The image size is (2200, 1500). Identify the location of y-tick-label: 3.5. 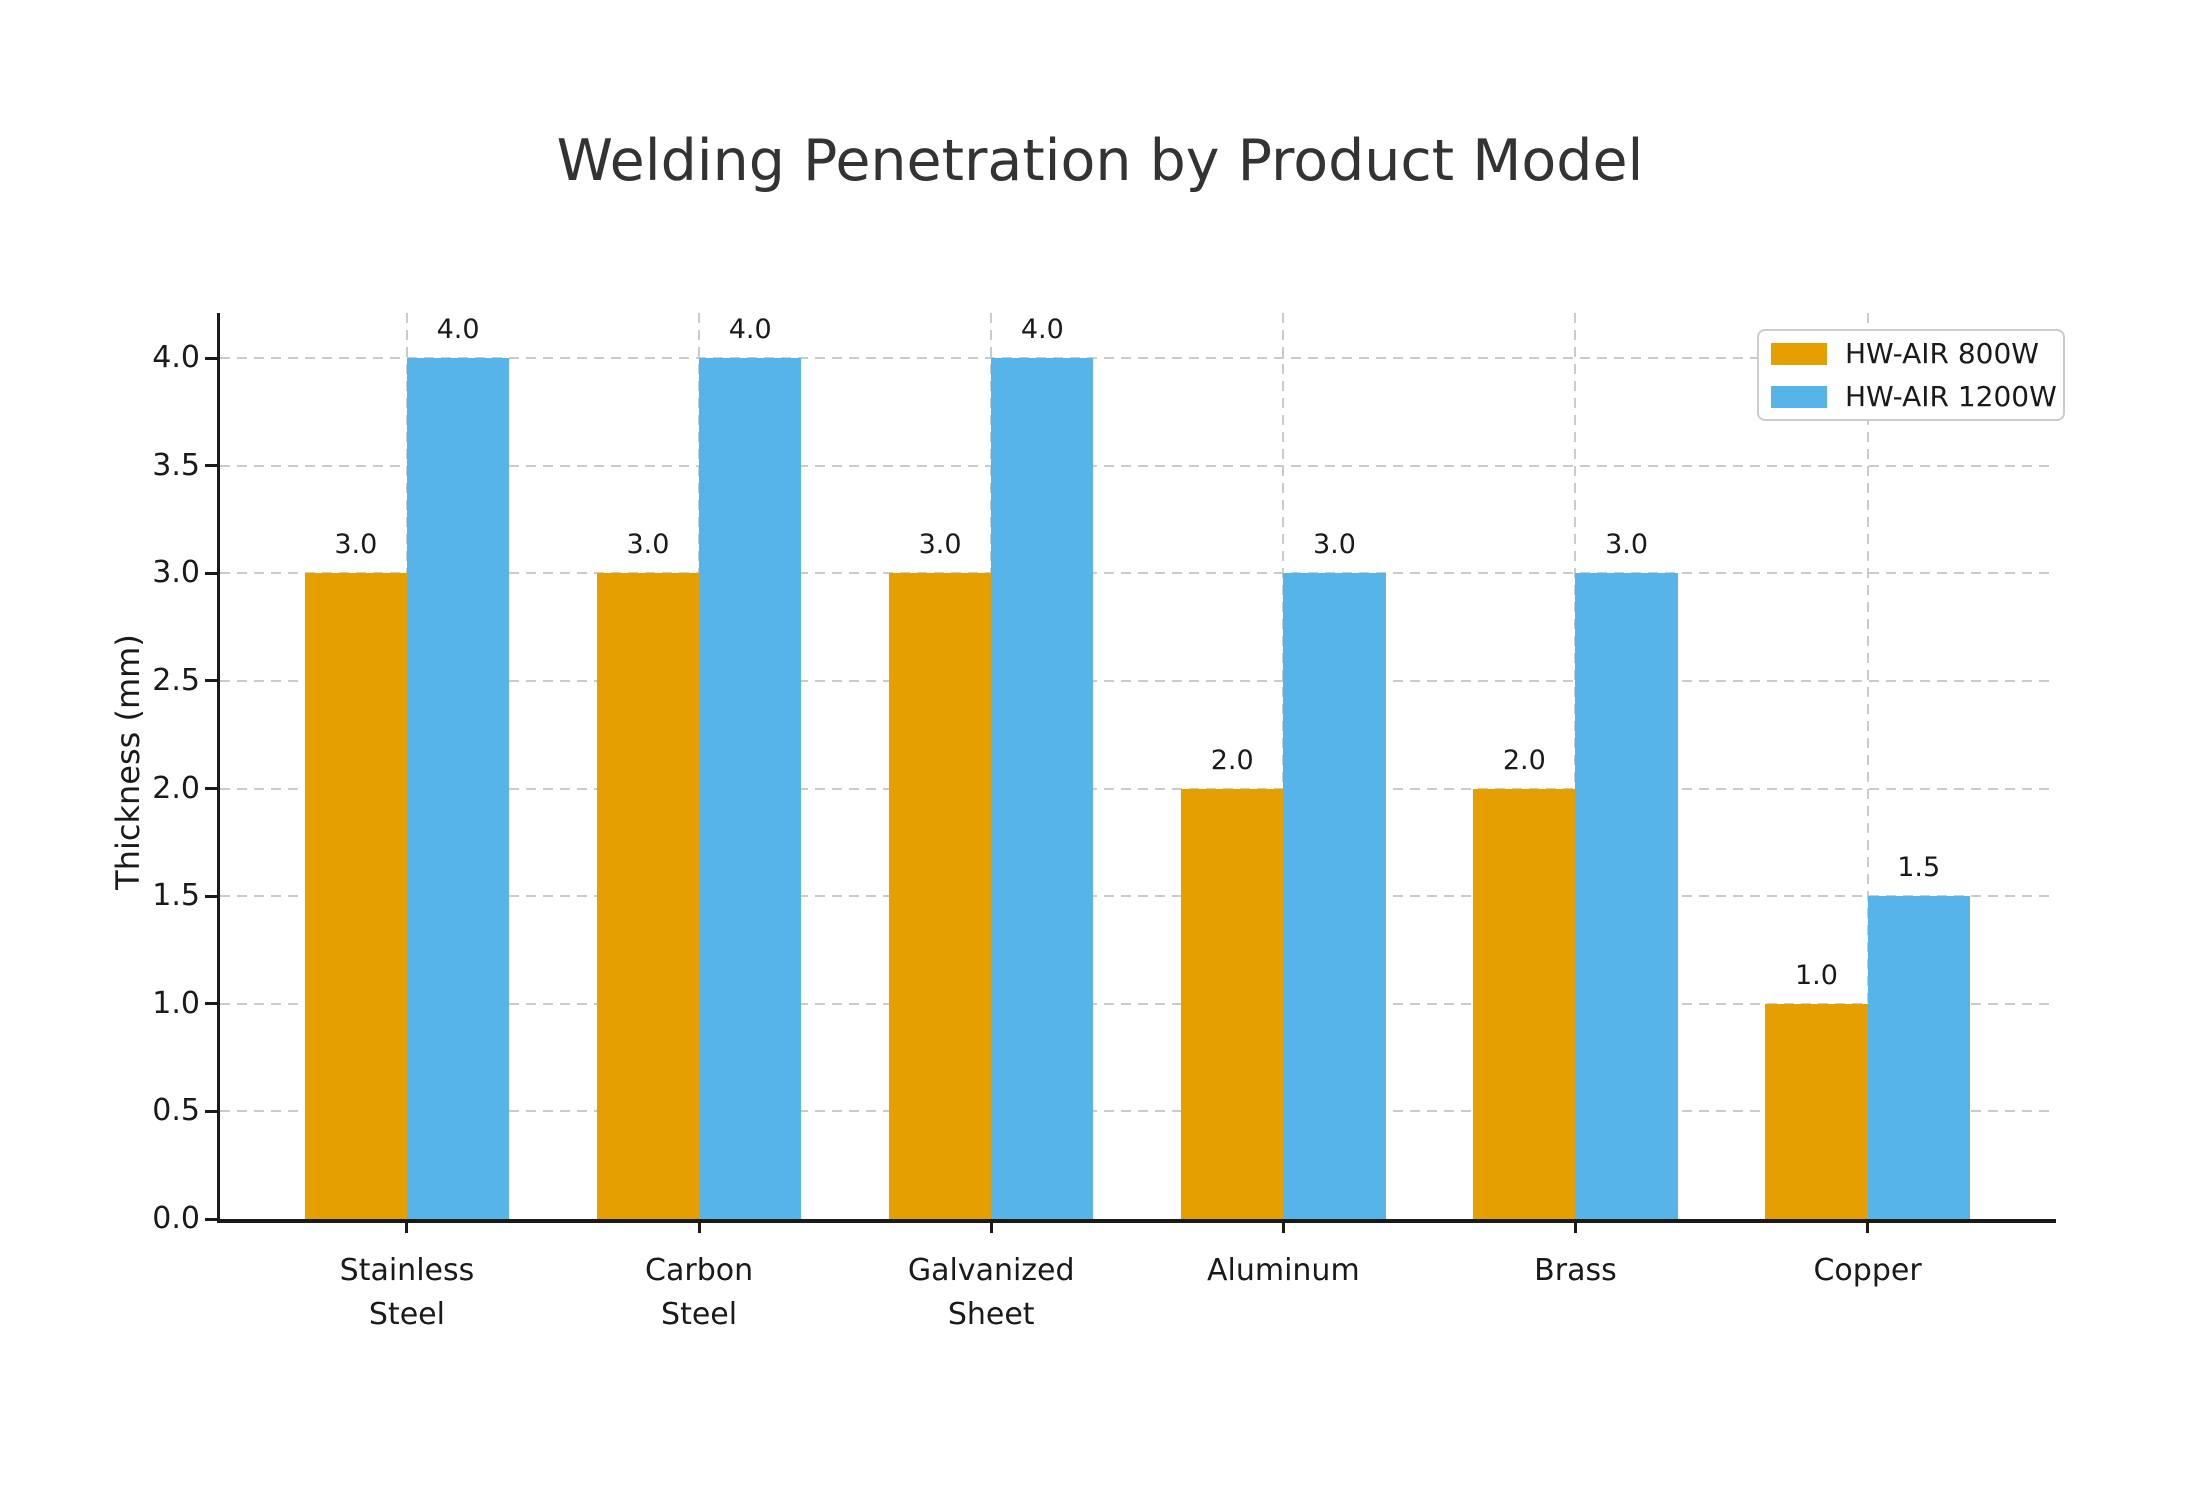
(176, 465).